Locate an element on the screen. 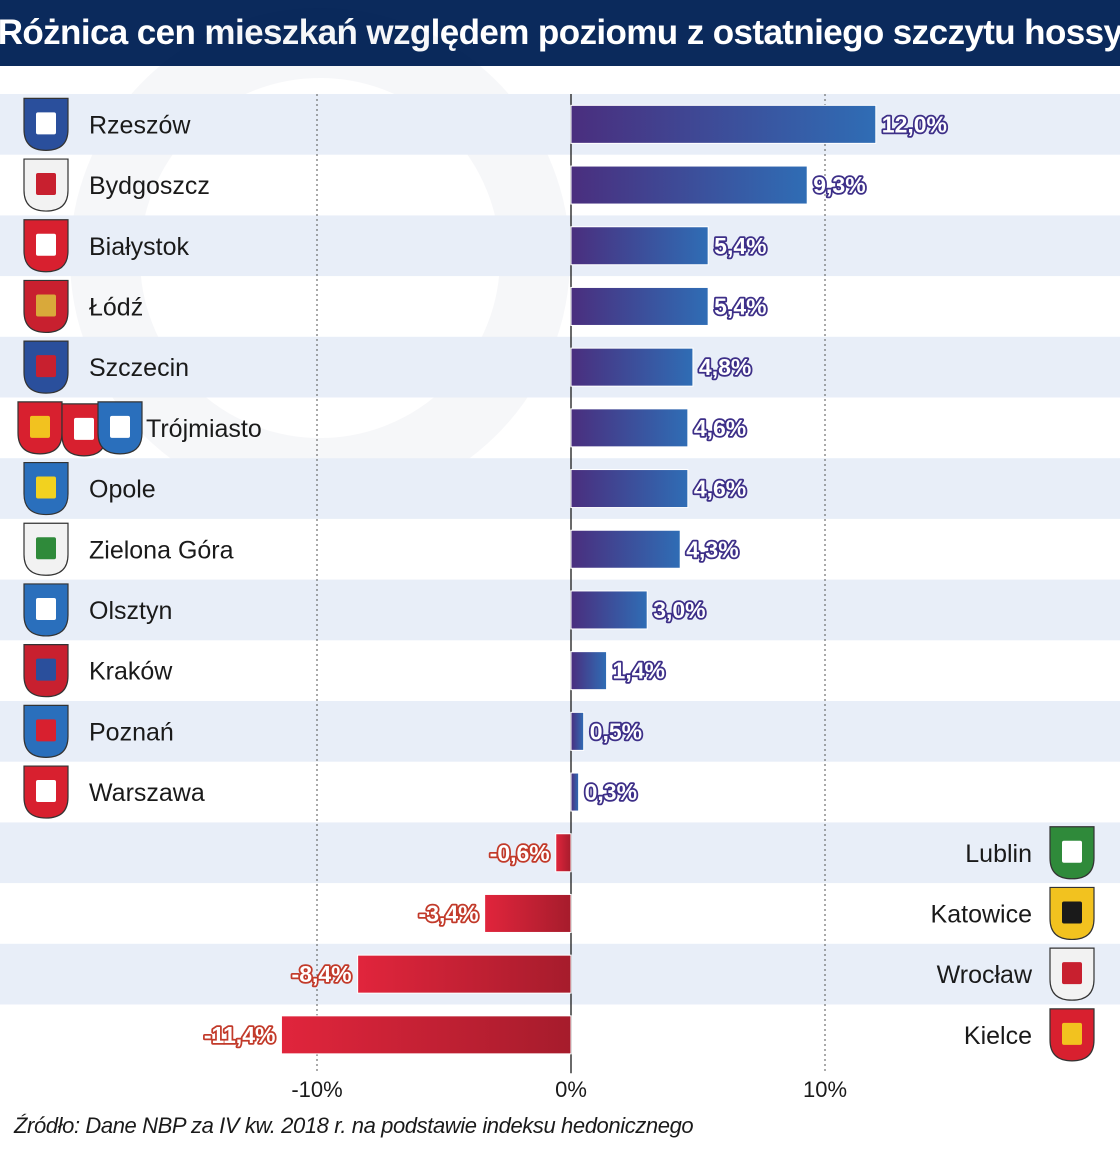 This screenshot has height=1152, width=1120. bar-olsztyn is located at coordinates (609, 610).